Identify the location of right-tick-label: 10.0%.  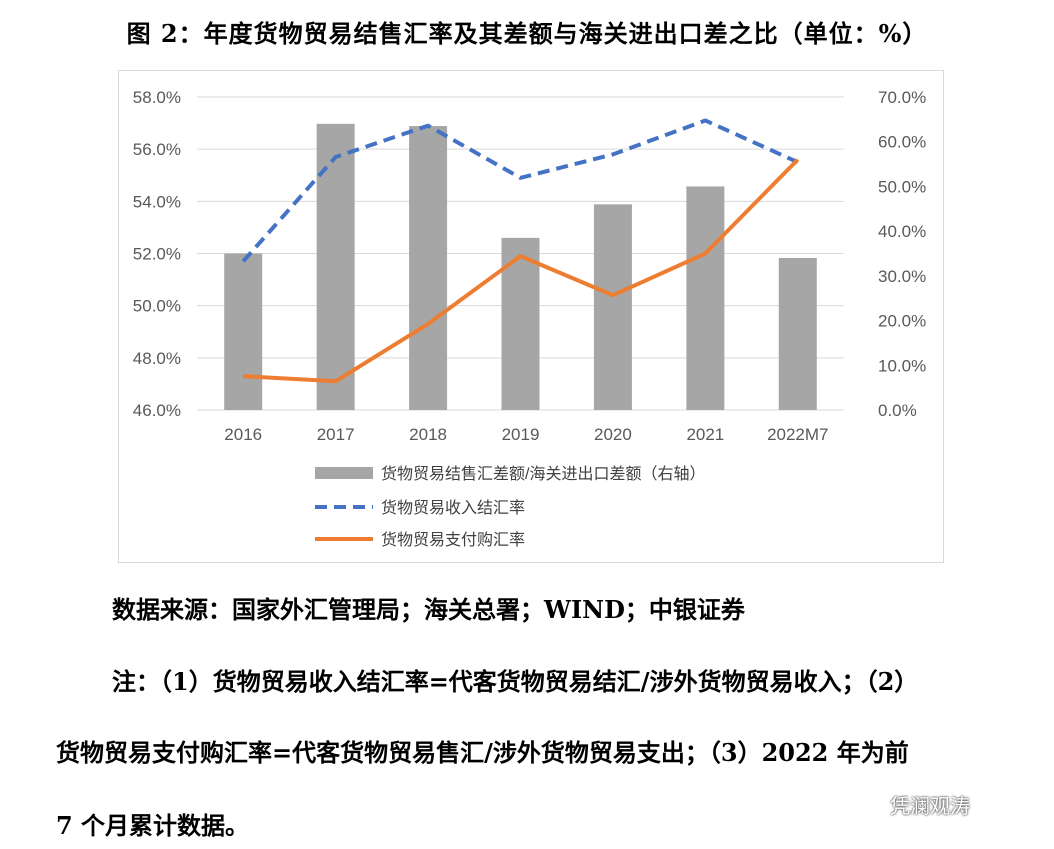
(902, 365).